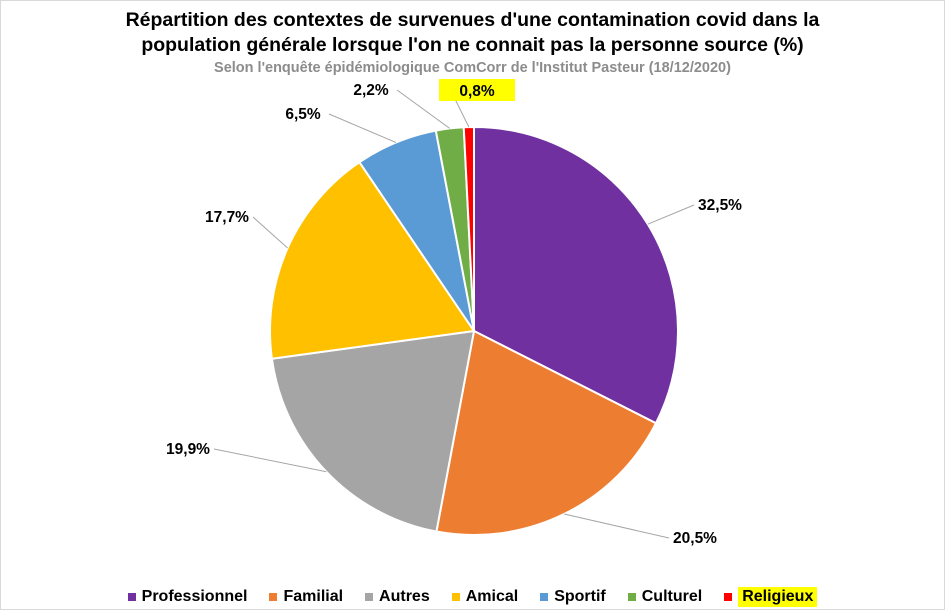 This screenshot has height=610, width=945. What do you see at coordinates (423, 109) in the screenshot?
I see `leader-line-culturel` at bounding box center [423, 109].